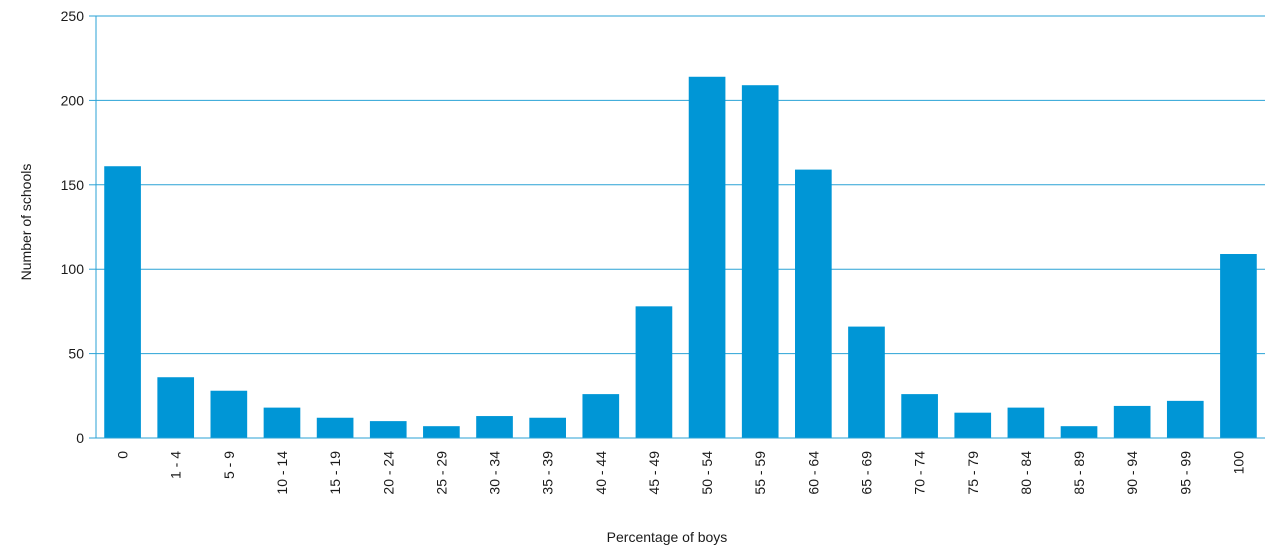 The image size is (1265, 551). Describe the element at coordinates (388, 473) in the screenshot. I see `x-tick-label: 20 - 24` at that location.